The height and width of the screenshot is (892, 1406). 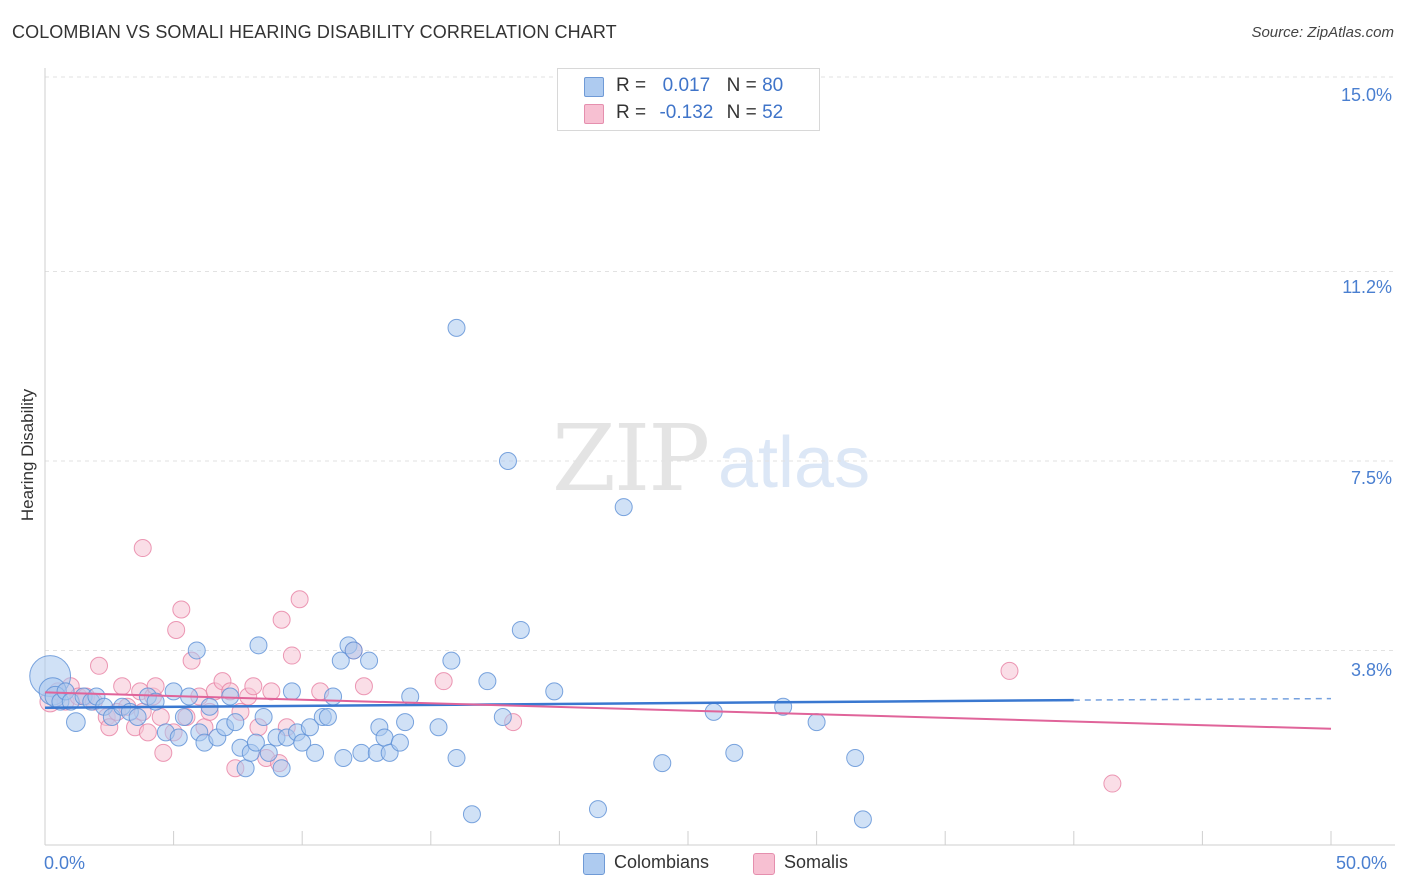 What do you see at coordinates (686, 112) in the screenshot?
I see `legend-r-value-somalis: -0.132` at bounding box center [686, 112].